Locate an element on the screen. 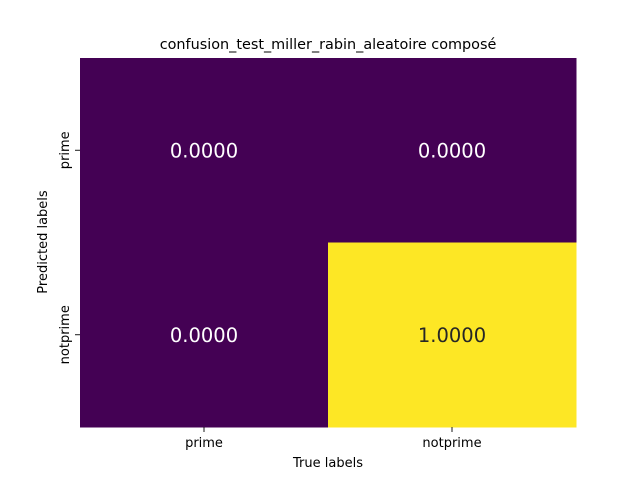  cell-value-label-1-1: 1.0000 is located at coordinates (452, 335).